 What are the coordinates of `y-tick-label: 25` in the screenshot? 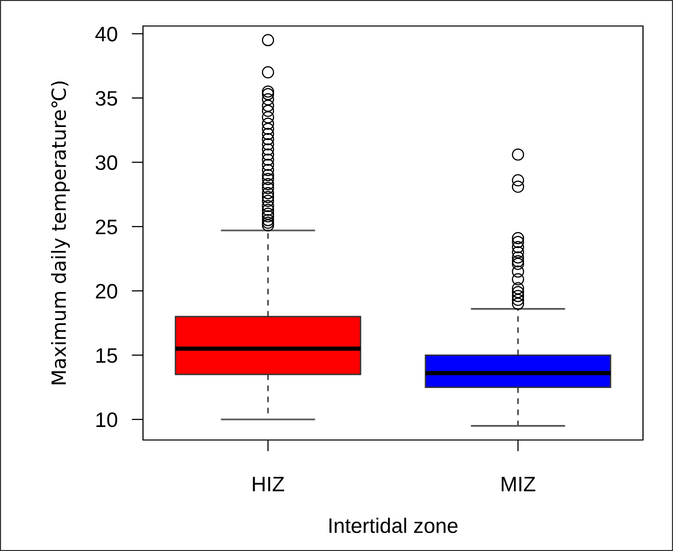 It's located at (107, 227).